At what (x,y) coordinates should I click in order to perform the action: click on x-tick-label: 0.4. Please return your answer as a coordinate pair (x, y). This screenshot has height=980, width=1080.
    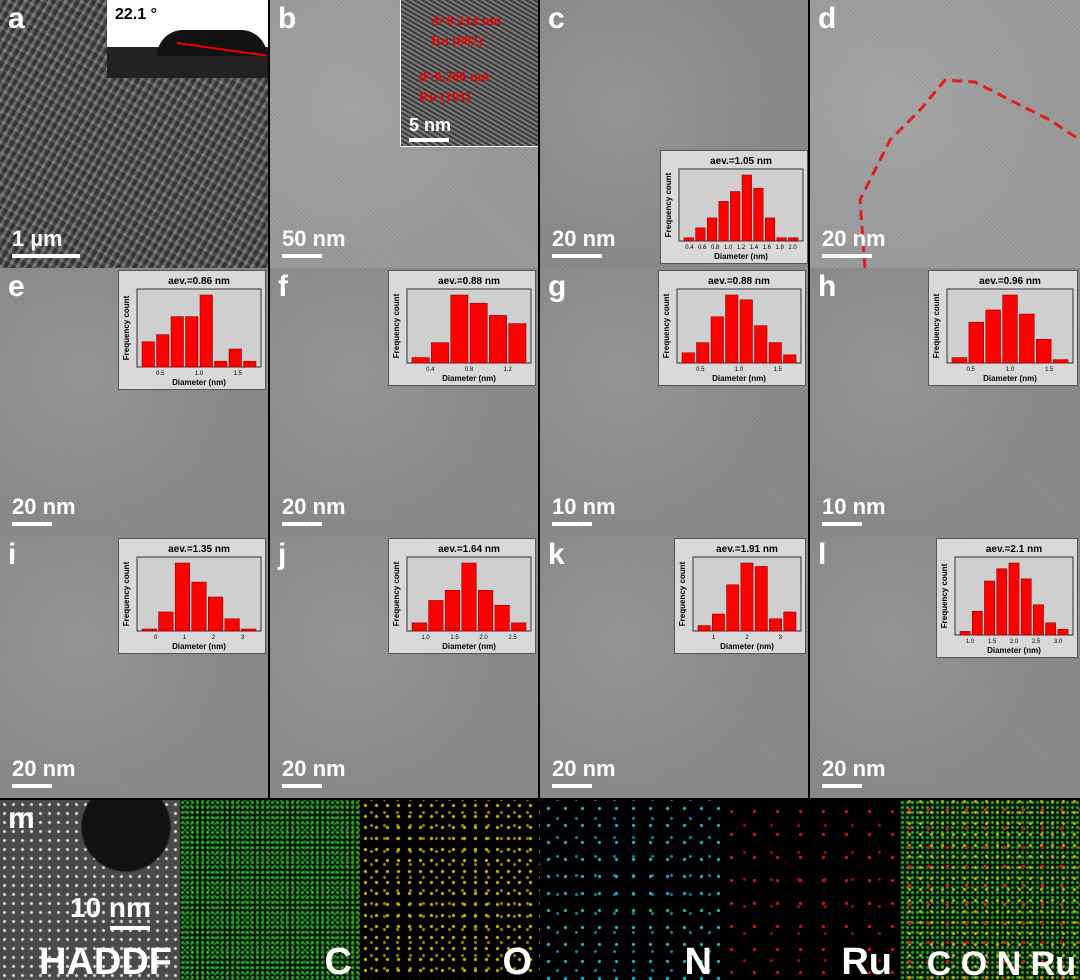
    Looking at the image, I should click on (430, 370).